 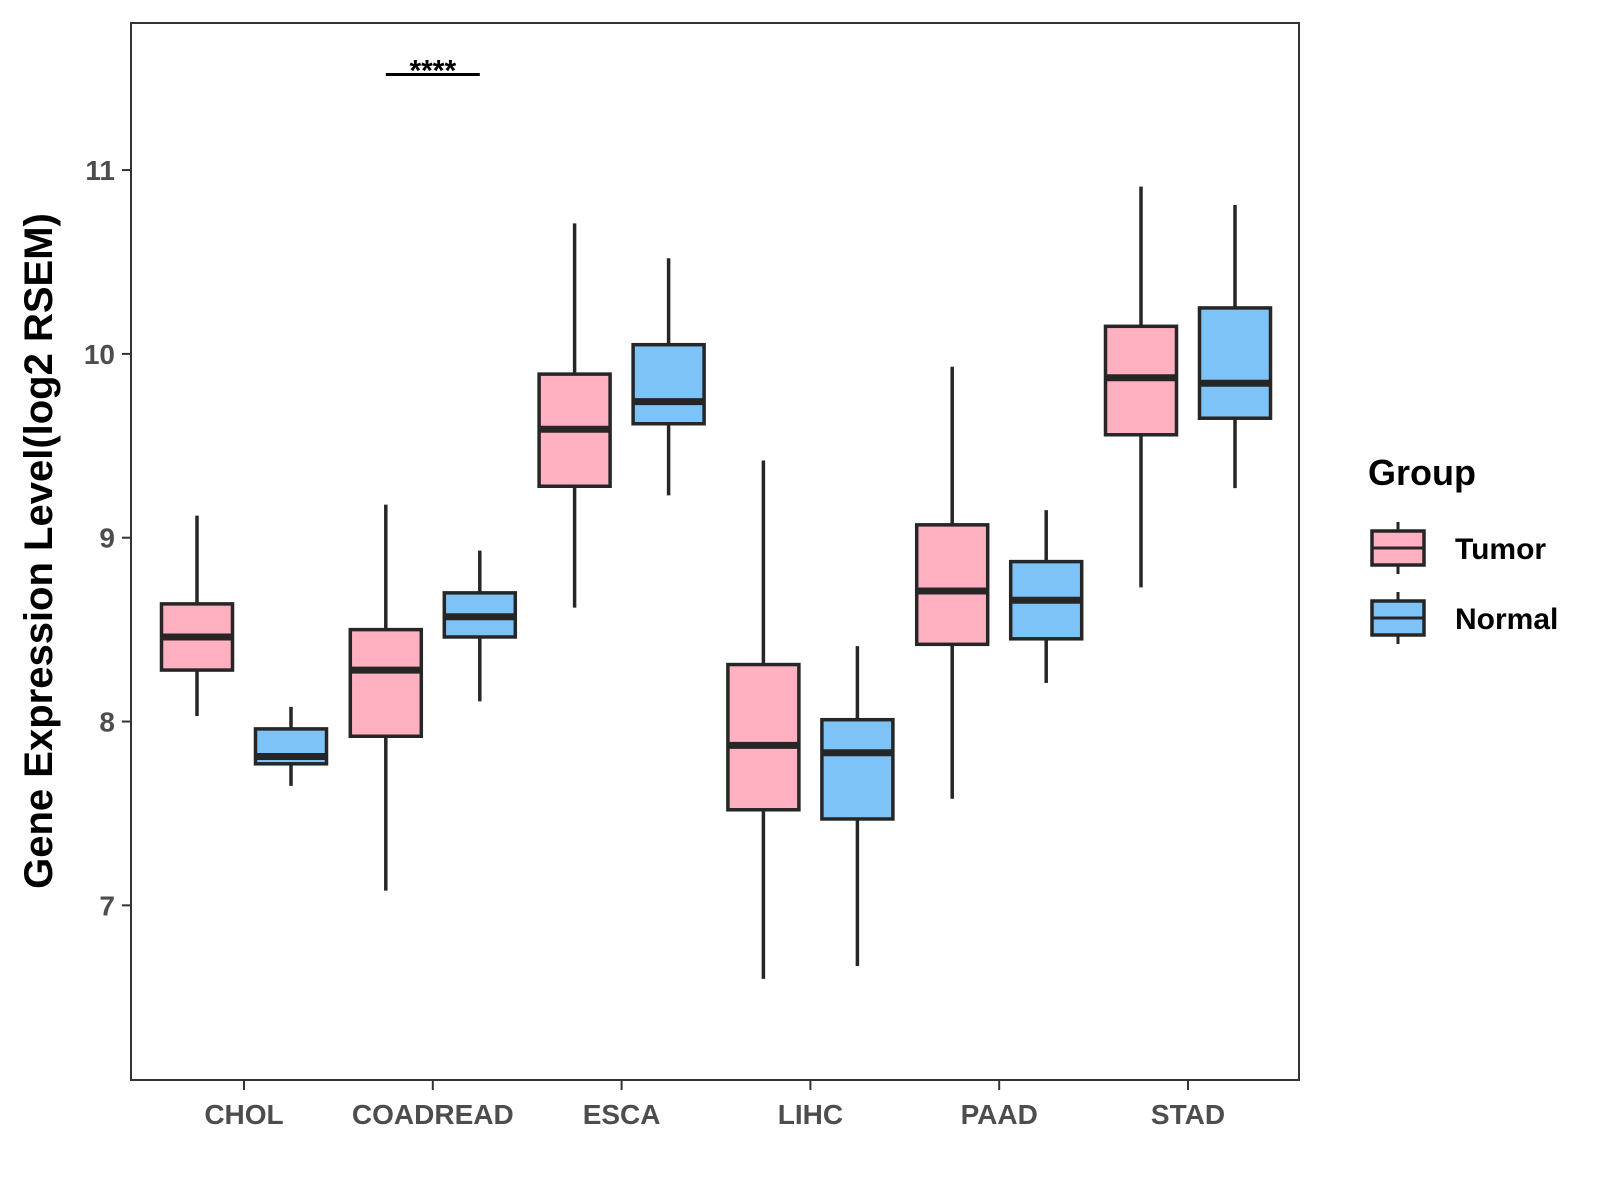 What do you see at coordinates (107, 905) in the screenshot?
I see `y-tick-label: 7` at bounding box center [107, 905].